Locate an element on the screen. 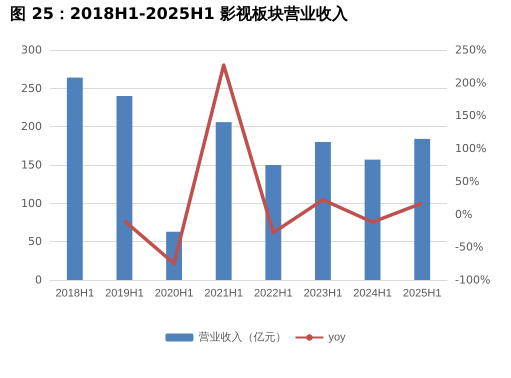 This screenshot has width=511, height=378. y-tick-label: 250 is located at coordinates (31, 88).